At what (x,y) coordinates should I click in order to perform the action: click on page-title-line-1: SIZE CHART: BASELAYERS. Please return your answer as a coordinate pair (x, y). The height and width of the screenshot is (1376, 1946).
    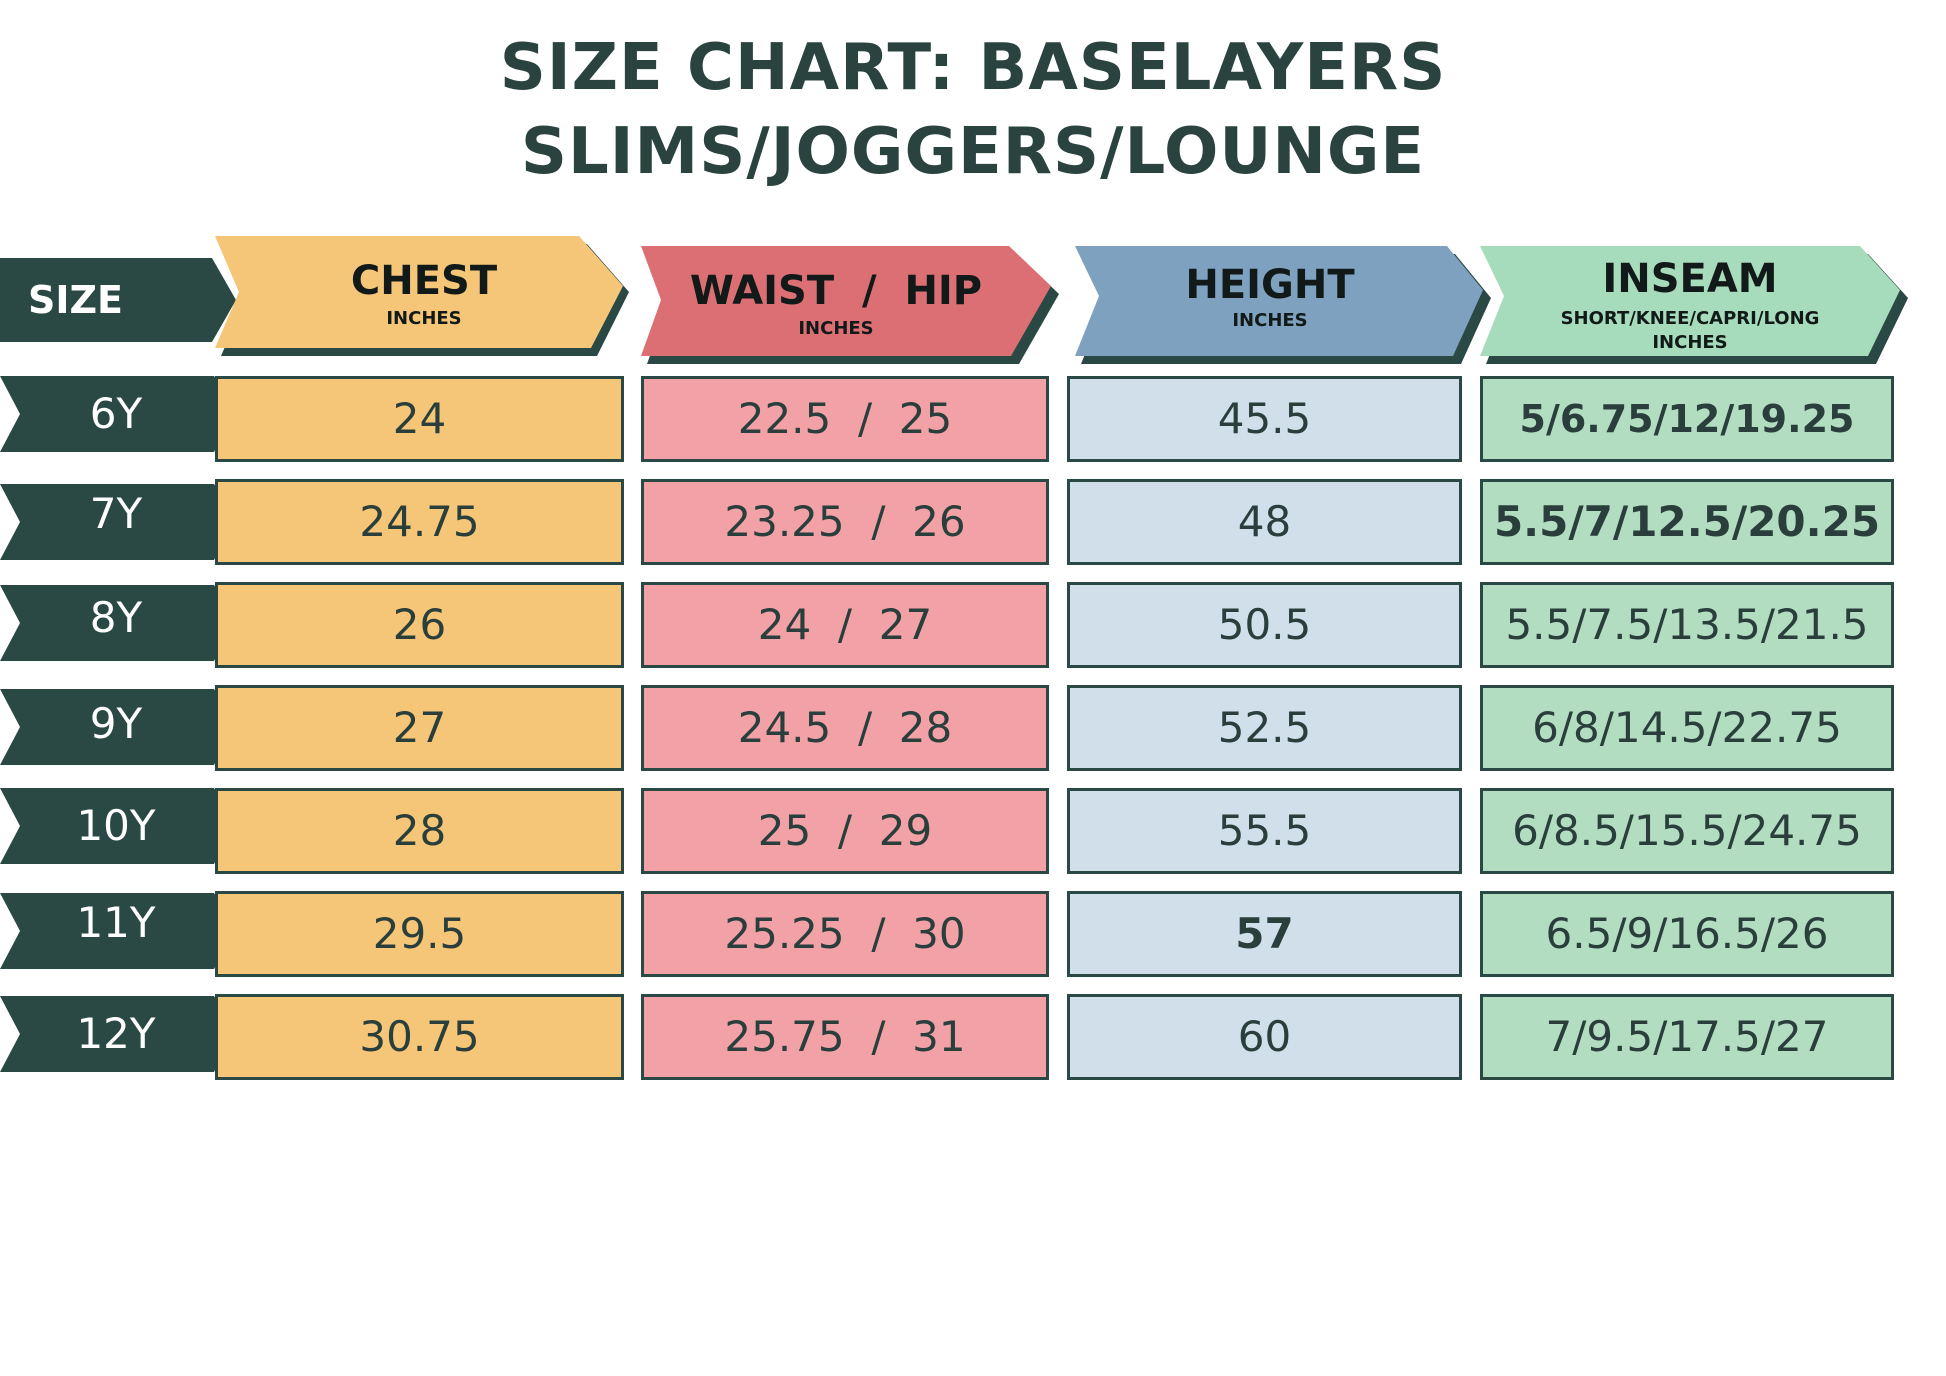
    Looking at the image, I should click on (973, 68).